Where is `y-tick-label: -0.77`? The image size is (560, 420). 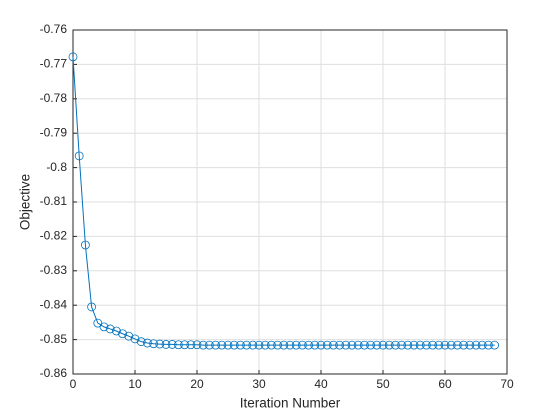 y-tick-label: -0.77 is located at coordinates (54, 64).